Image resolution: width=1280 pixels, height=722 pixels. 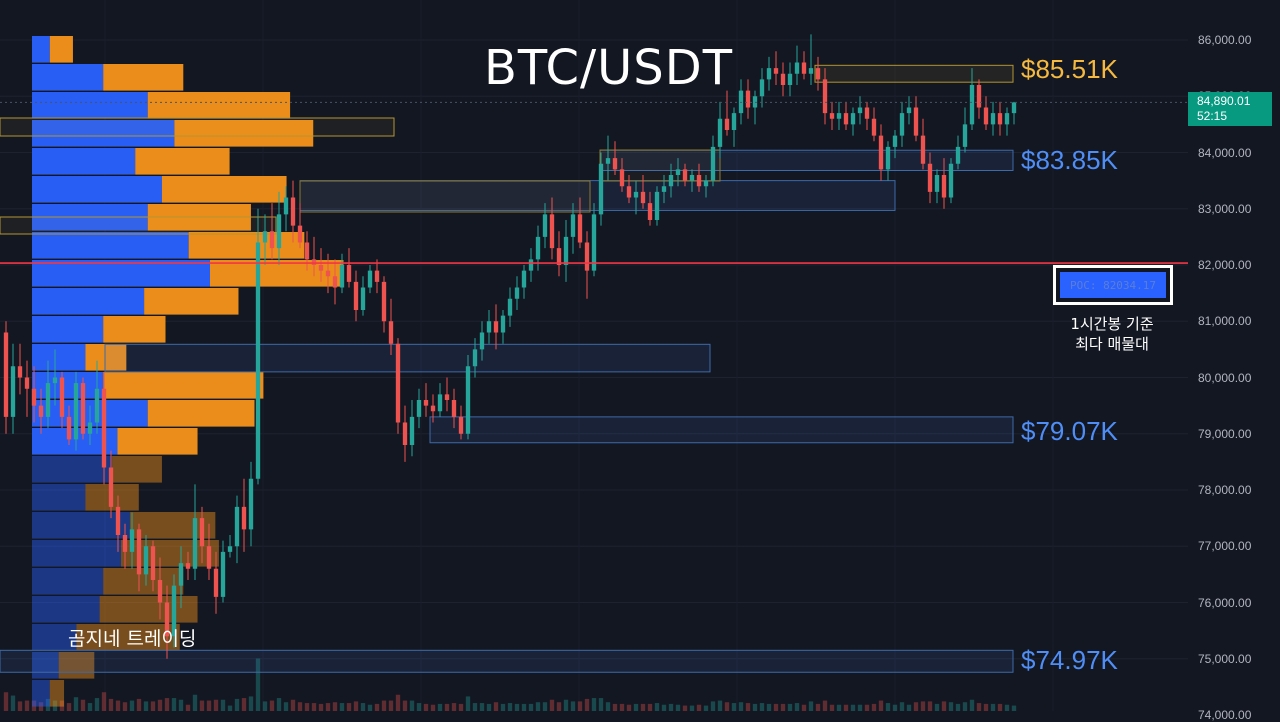 I want to click on last-price-tag: 84,890.01 52:15, so click(x=1230, y=109).